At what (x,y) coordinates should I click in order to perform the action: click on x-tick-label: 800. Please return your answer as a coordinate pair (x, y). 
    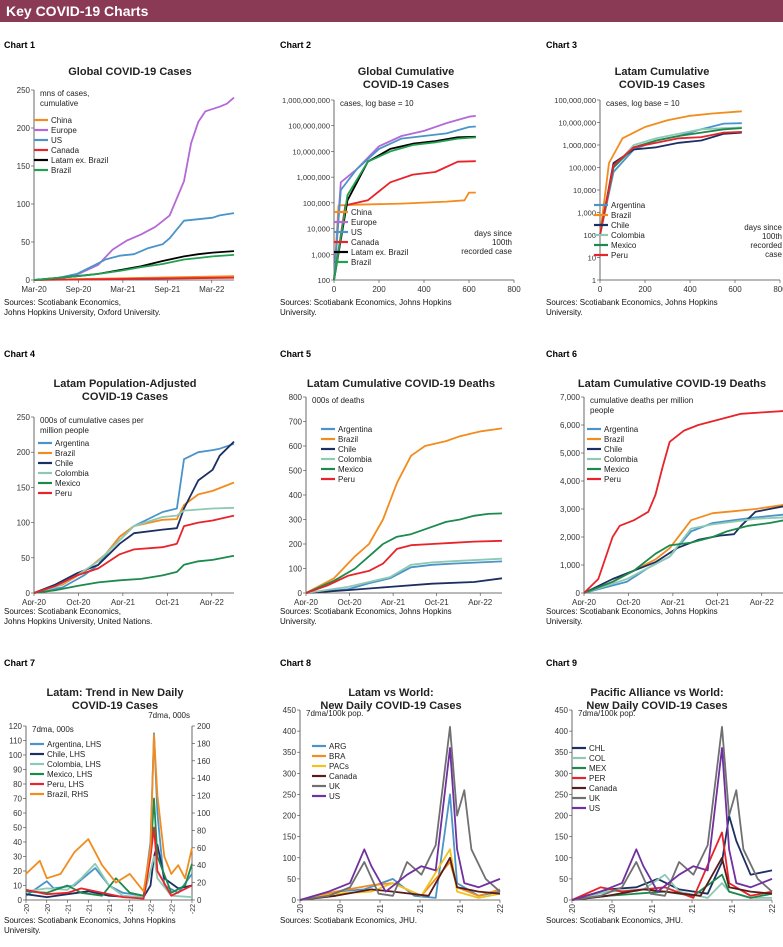
    Looking at the image, I should click on (778, 289).